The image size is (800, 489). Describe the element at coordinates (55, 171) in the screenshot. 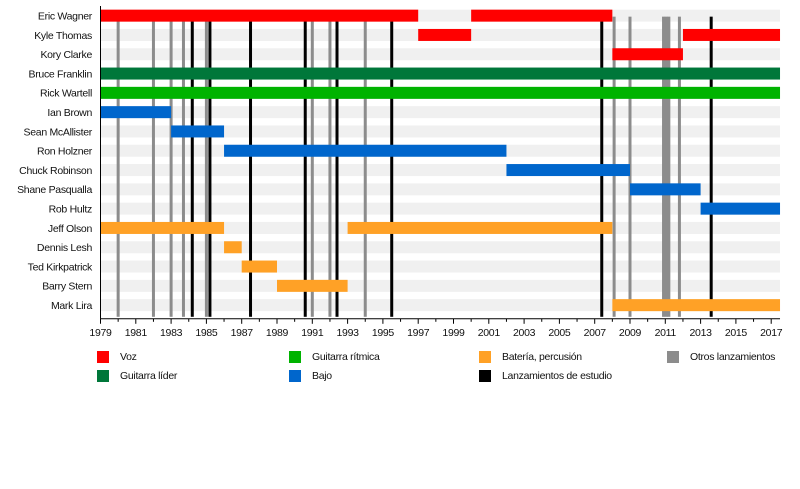

I see `member-label: Chuck Robinson` at that location.